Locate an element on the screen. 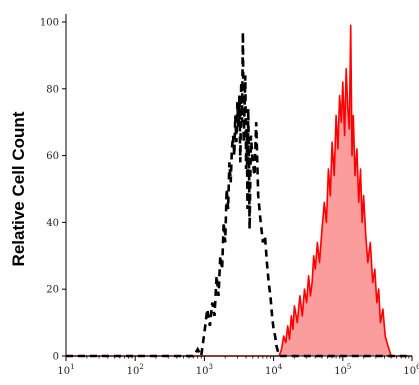 Image resolution: width=419 pixels, height=385 pixels. y-tick-label: 100 is located at coordinates (49, 23).